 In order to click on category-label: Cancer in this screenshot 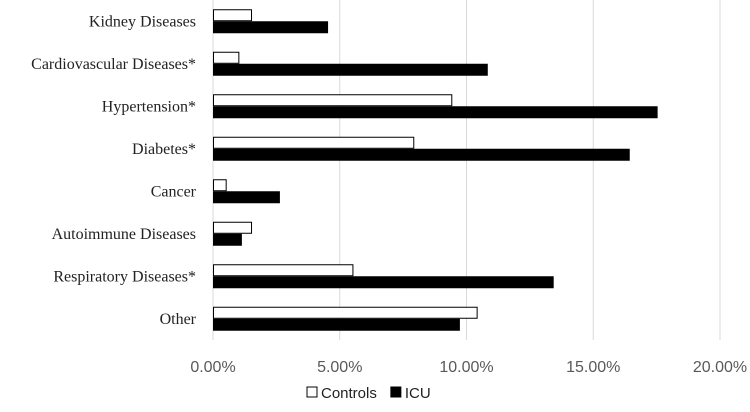, I will do `click(174, 191)`.